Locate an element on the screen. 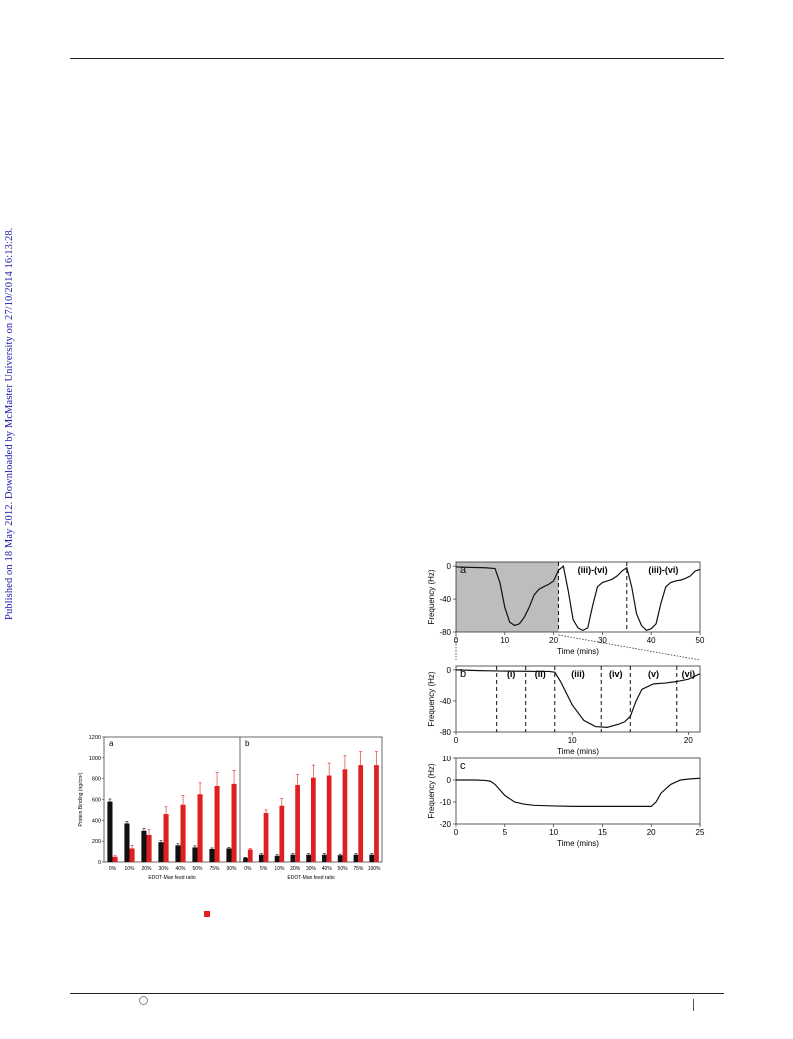  x-tick-label: 20% is located at coordinates (295, 869).